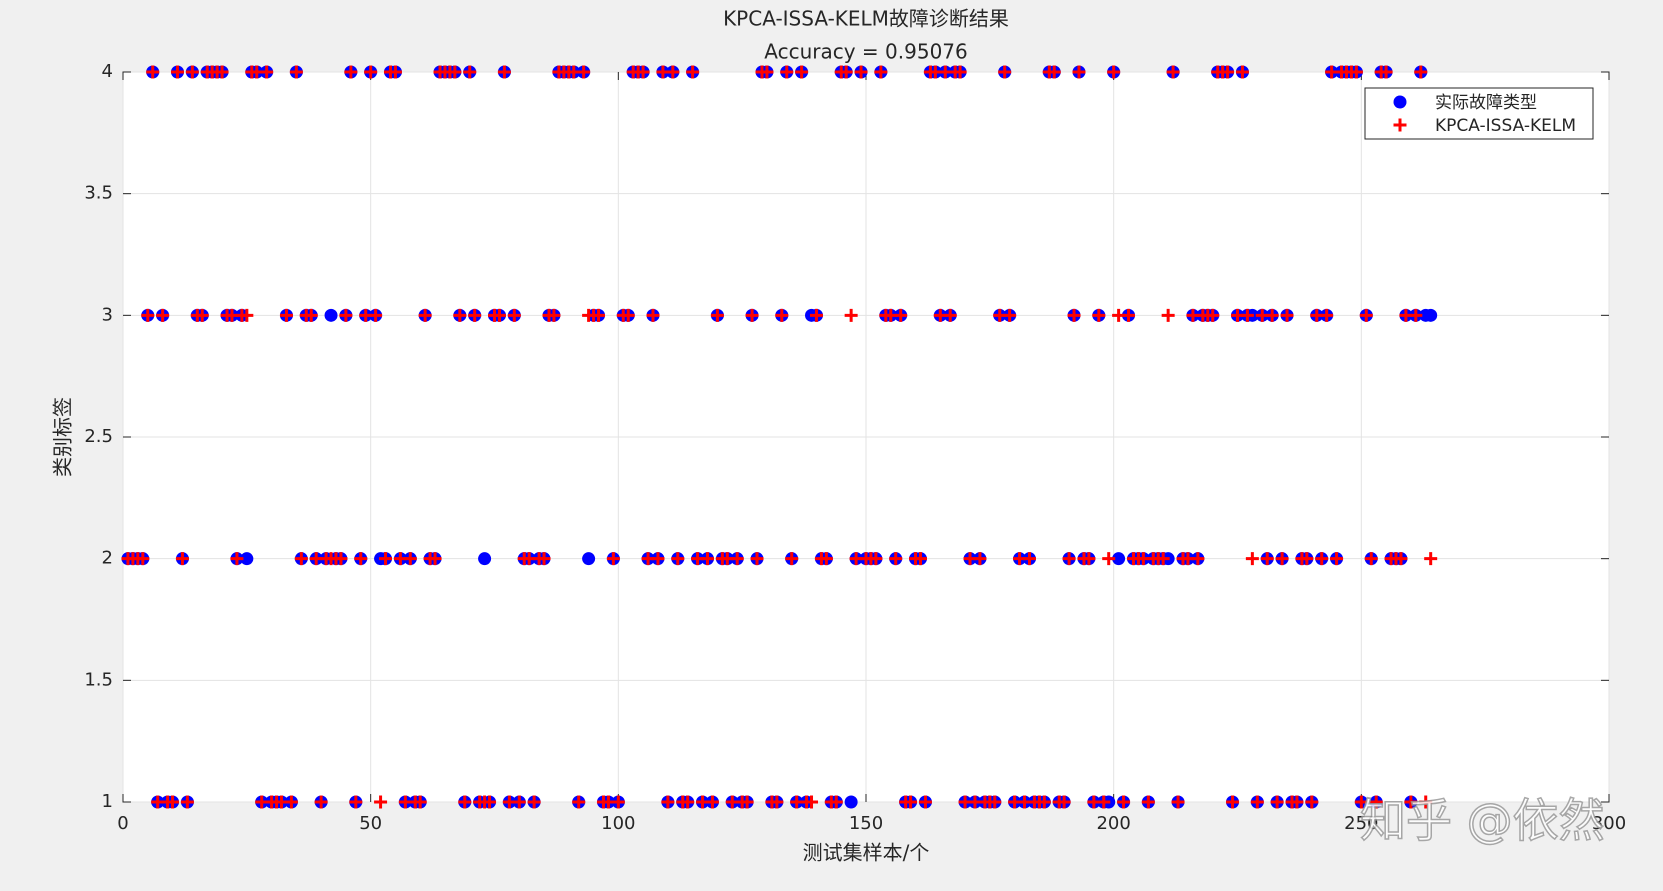  I want to click on y-axis-label: 类别标签, so click(63, 437).